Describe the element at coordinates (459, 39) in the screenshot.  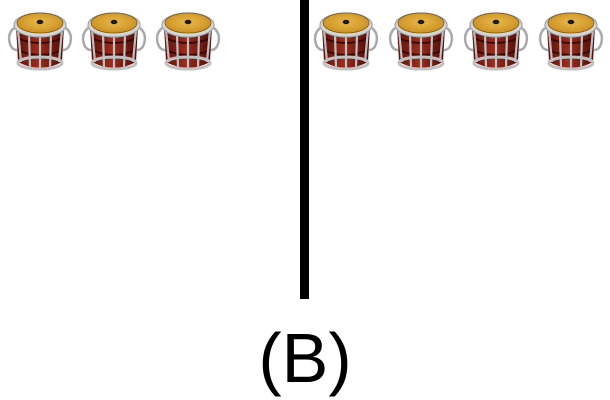
I see `right-drum-group` at that location.